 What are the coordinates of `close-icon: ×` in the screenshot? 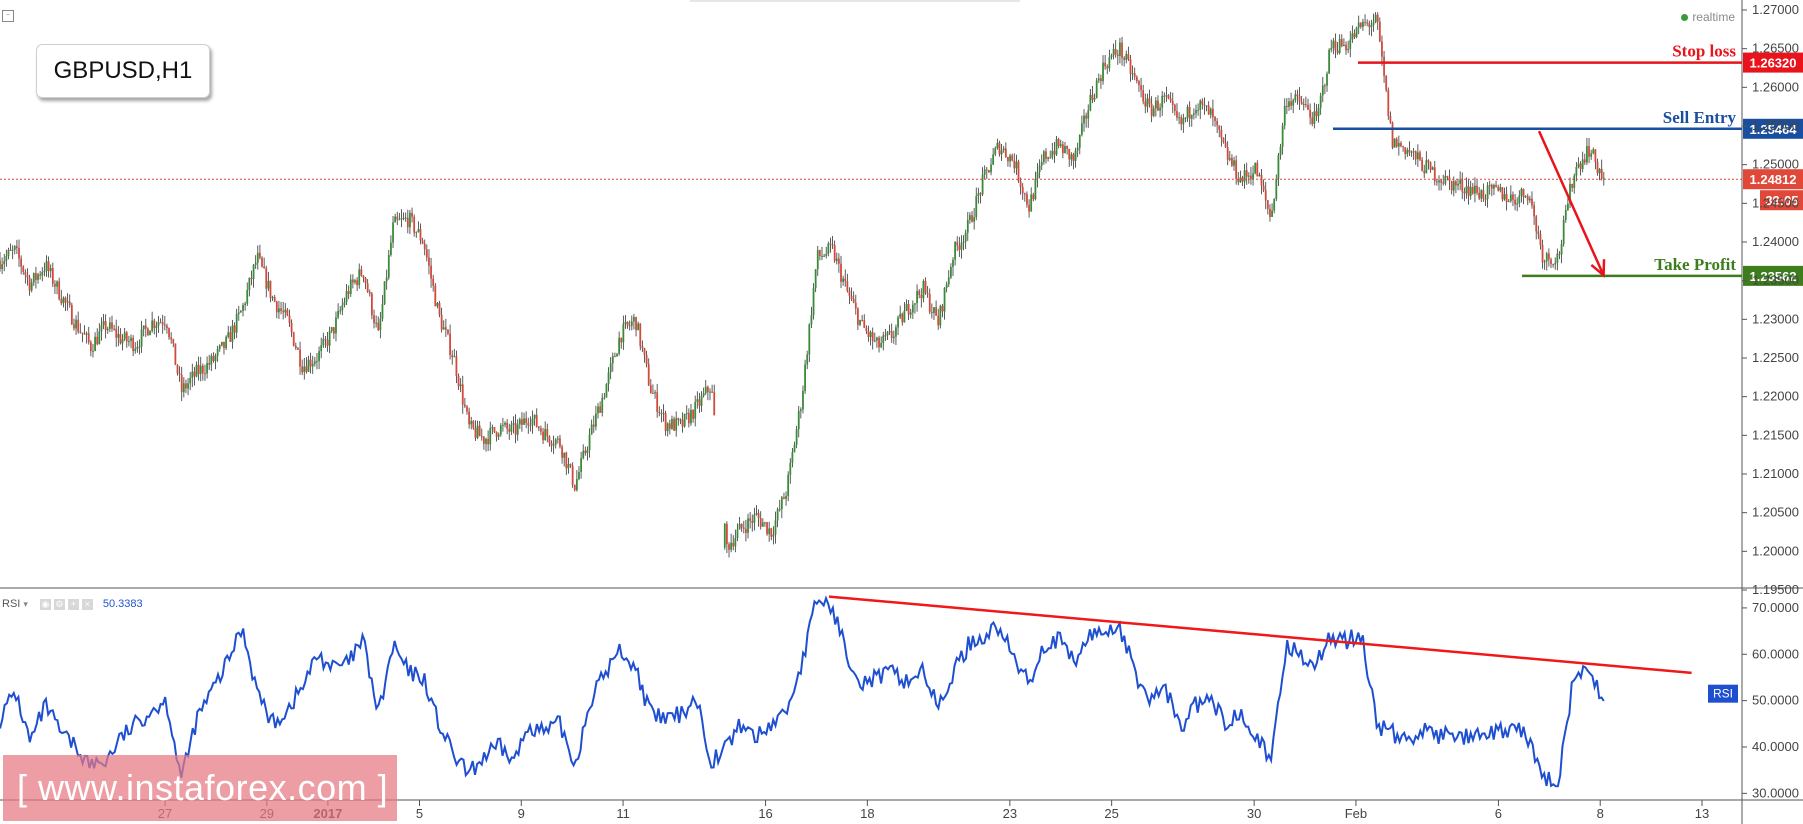 It's located at (87, 604).